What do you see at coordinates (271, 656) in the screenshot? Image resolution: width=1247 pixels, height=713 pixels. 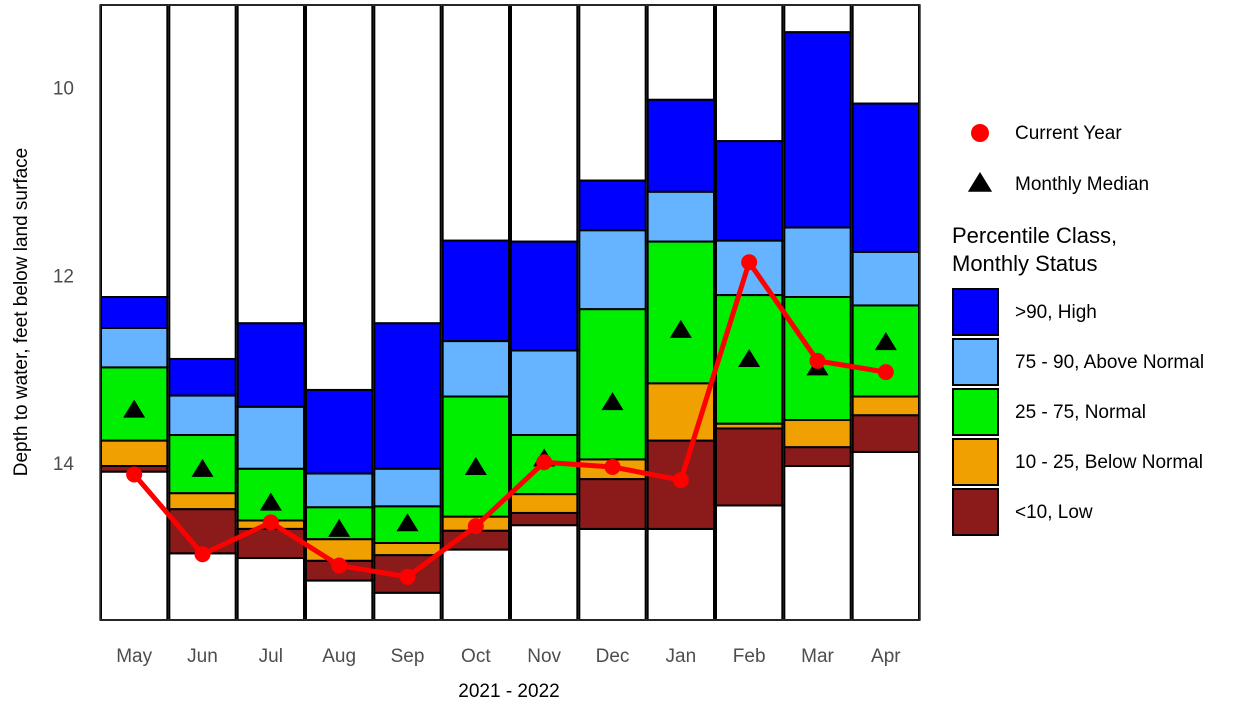 I see `x-tick-label: Jul` at bounding box center [271, 656].